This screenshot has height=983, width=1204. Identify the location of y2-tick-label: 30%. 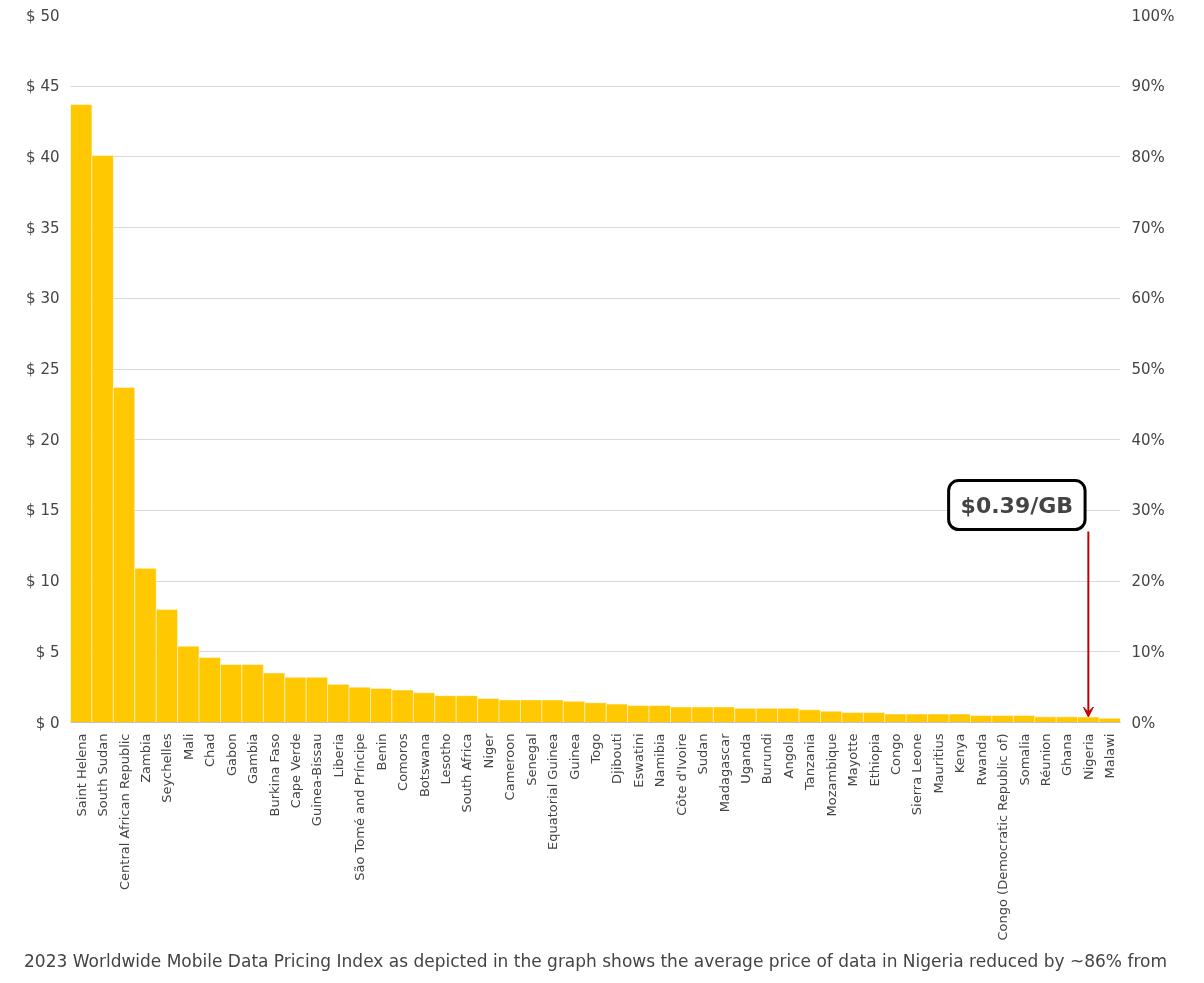
(1148, 510).